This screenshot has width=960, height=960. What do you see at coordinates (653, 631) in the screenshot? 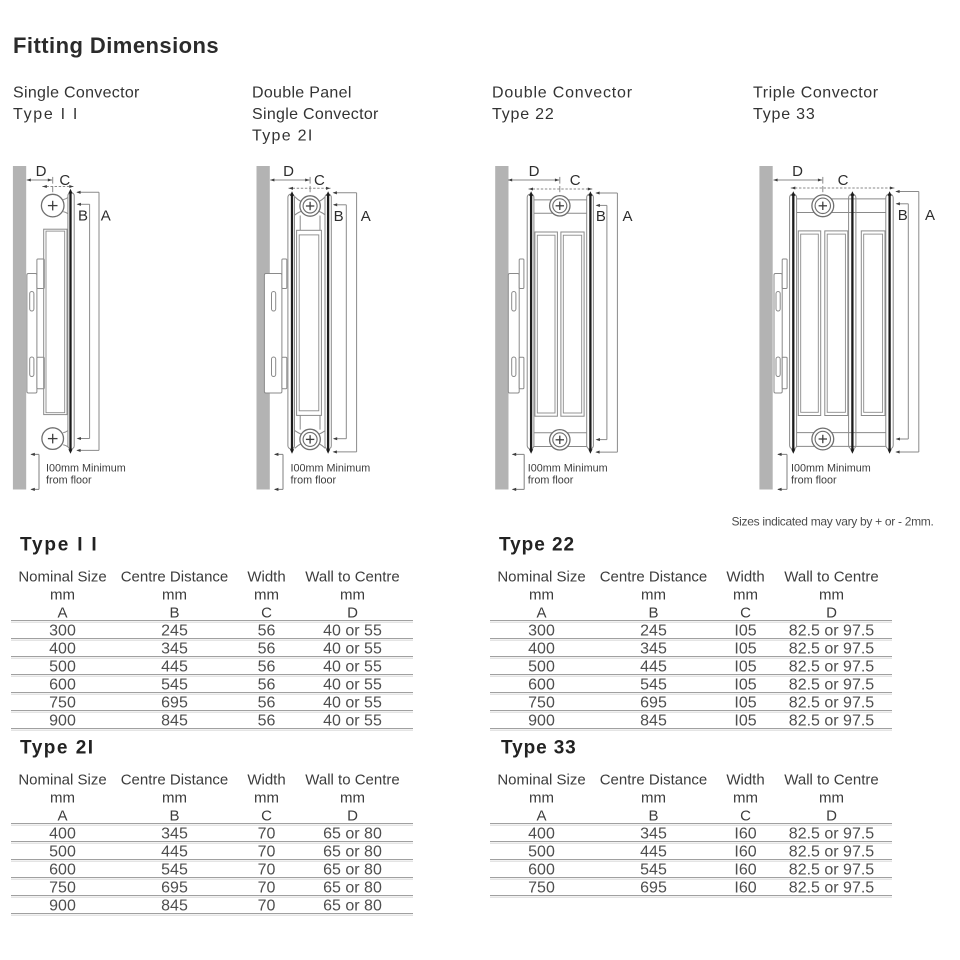
I see `svg-text: 245` at bounding box center [653, 631].